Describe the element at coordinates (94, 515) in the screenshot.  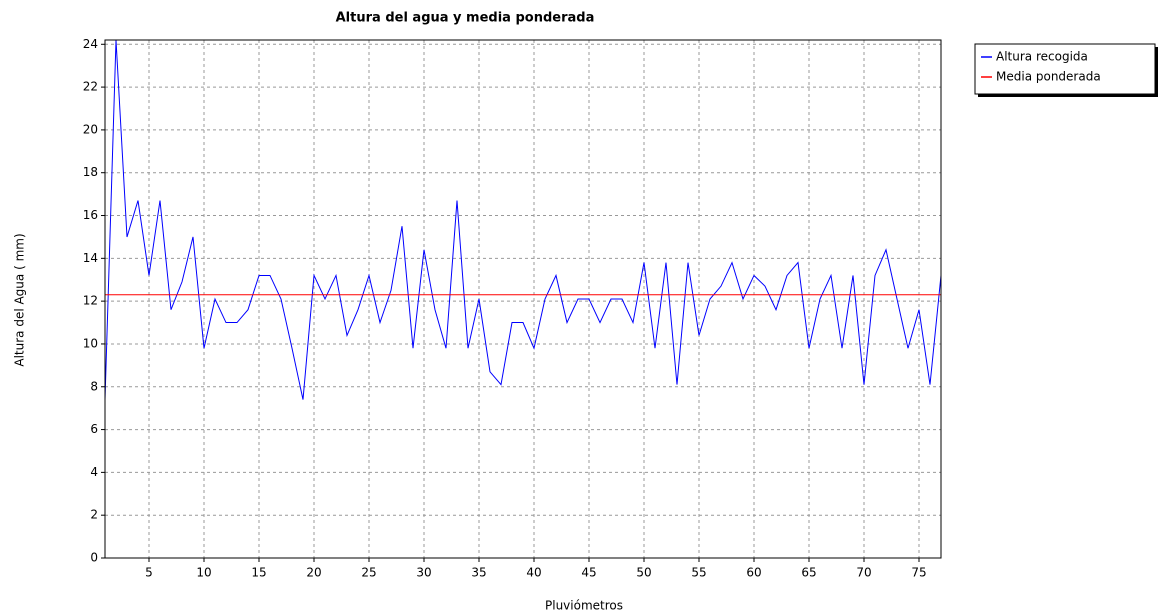
I see `y-tick-label: 2` at that location.